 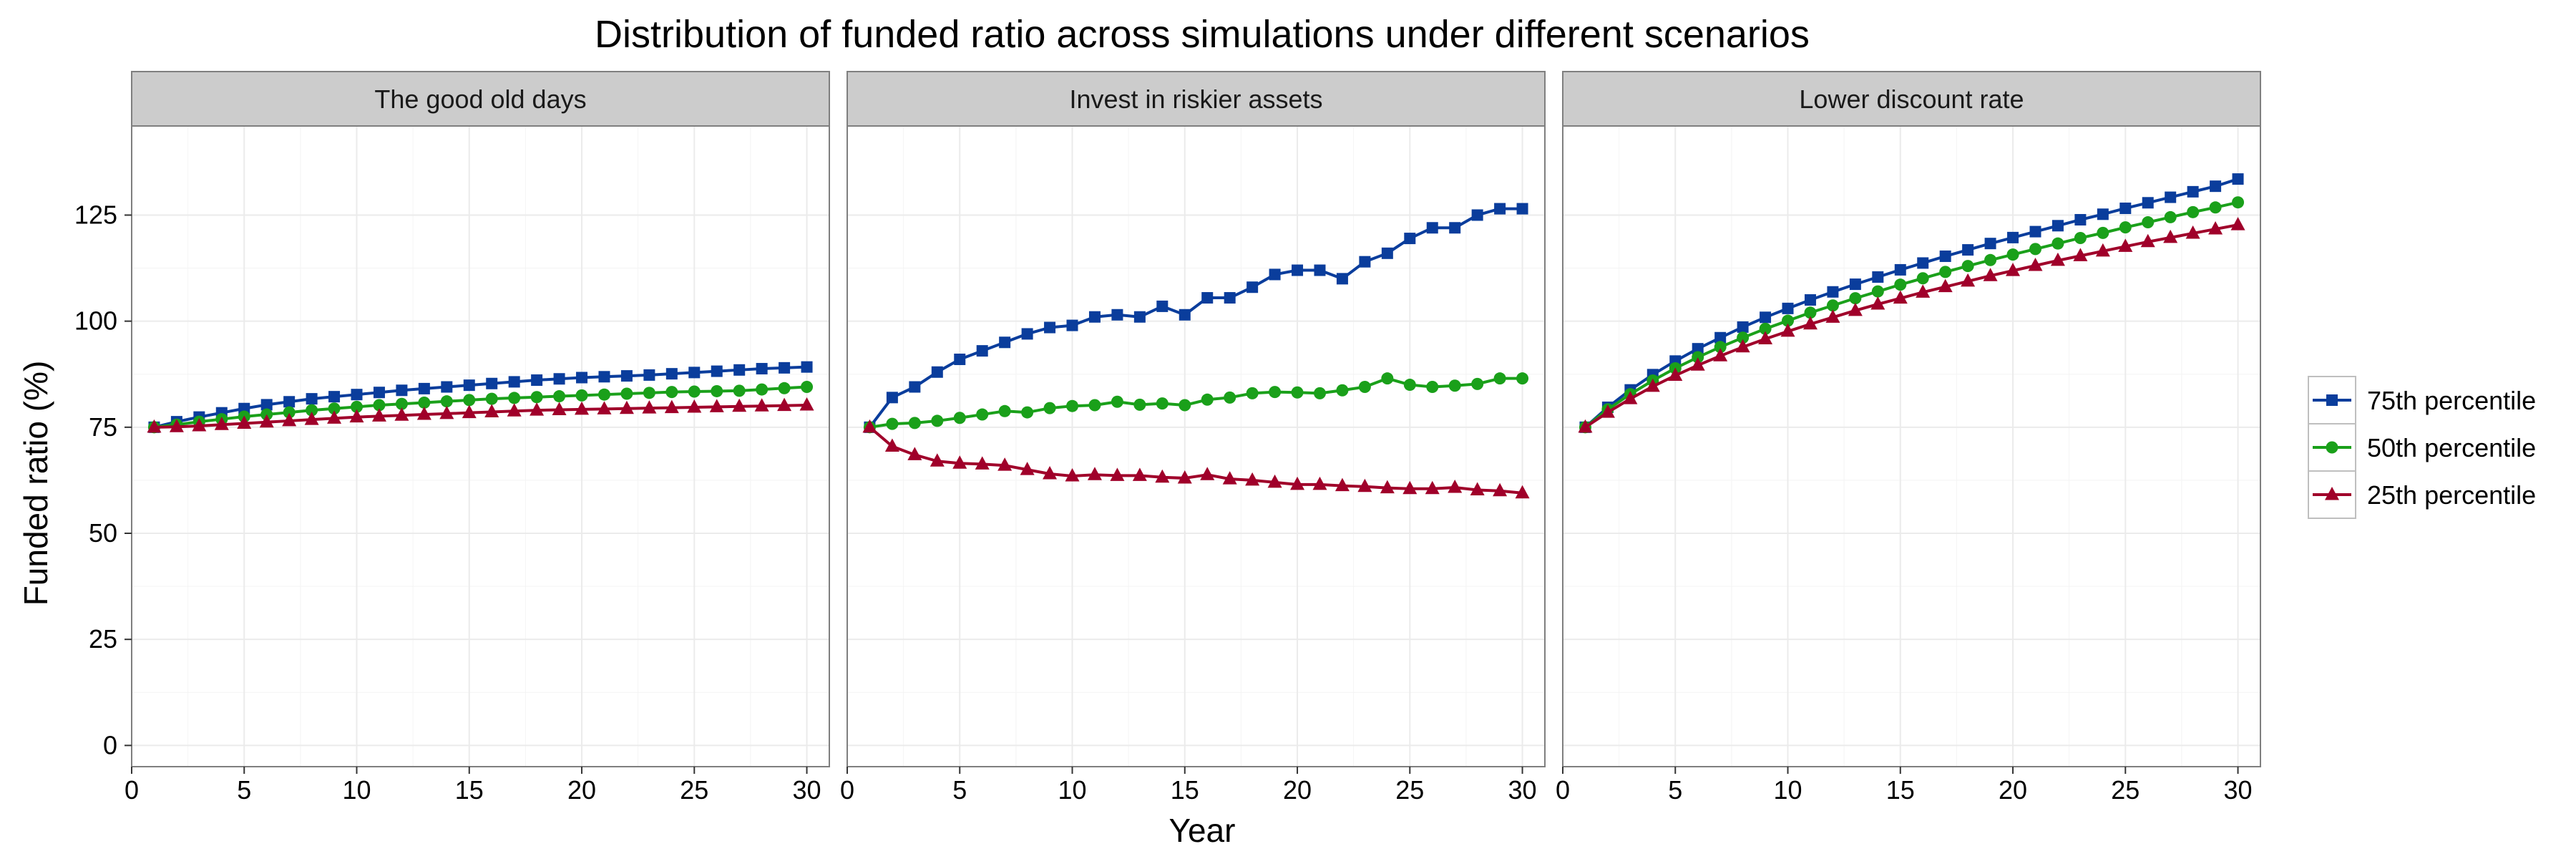 What do you see at coordinates (1911, 303) in the screenshot?
I see `series-75th-percentile` at bounding box center [1911, 303].